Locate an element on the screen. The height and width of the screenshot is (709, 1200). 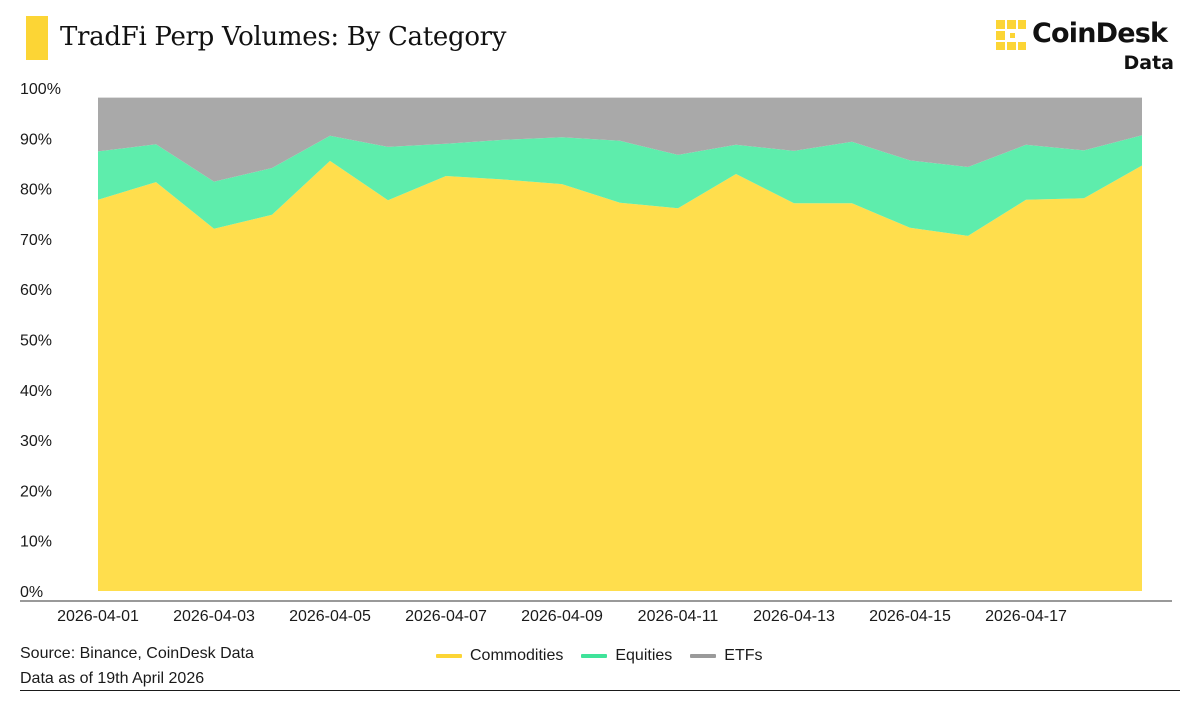
x-tick-label: 2026-04-15 is located at coordinates (910, 616).